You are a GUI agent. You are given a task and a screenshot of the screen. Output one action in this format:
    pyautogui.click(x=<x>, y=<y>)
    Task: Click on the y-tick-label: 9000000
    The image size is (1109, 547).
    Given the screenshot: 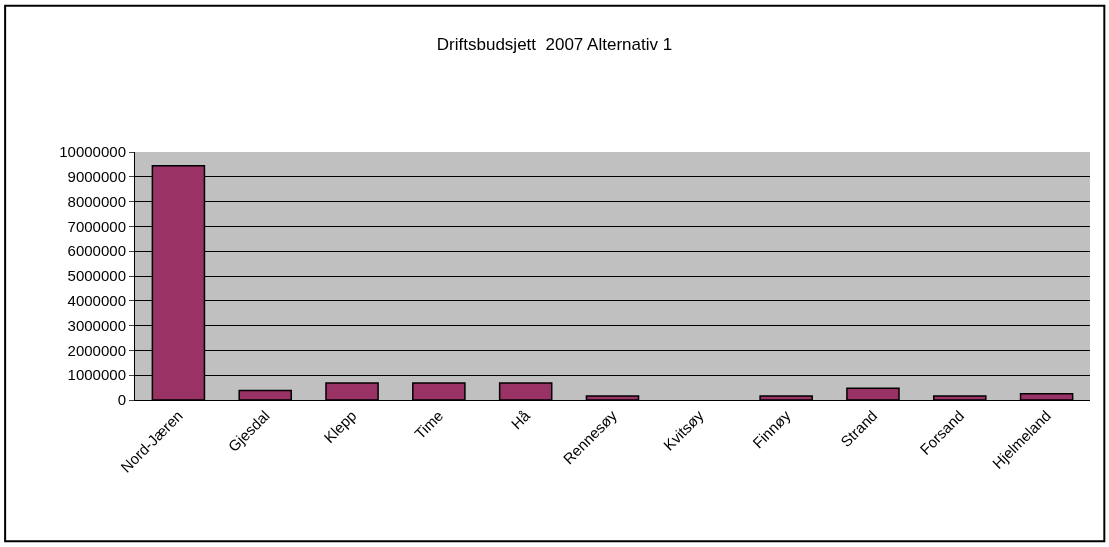 What is the action you would take?
    pyautogui.click(x=96, y=177)
    